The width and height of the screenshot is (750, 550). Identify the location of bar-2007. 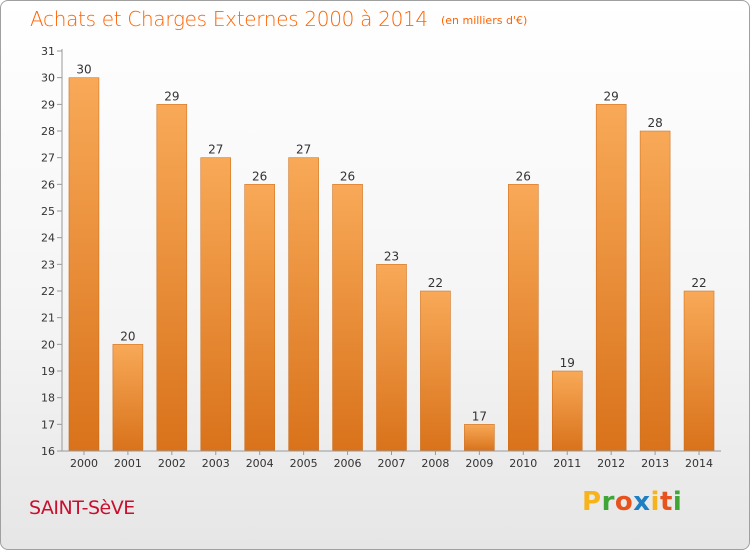
(391, 358).